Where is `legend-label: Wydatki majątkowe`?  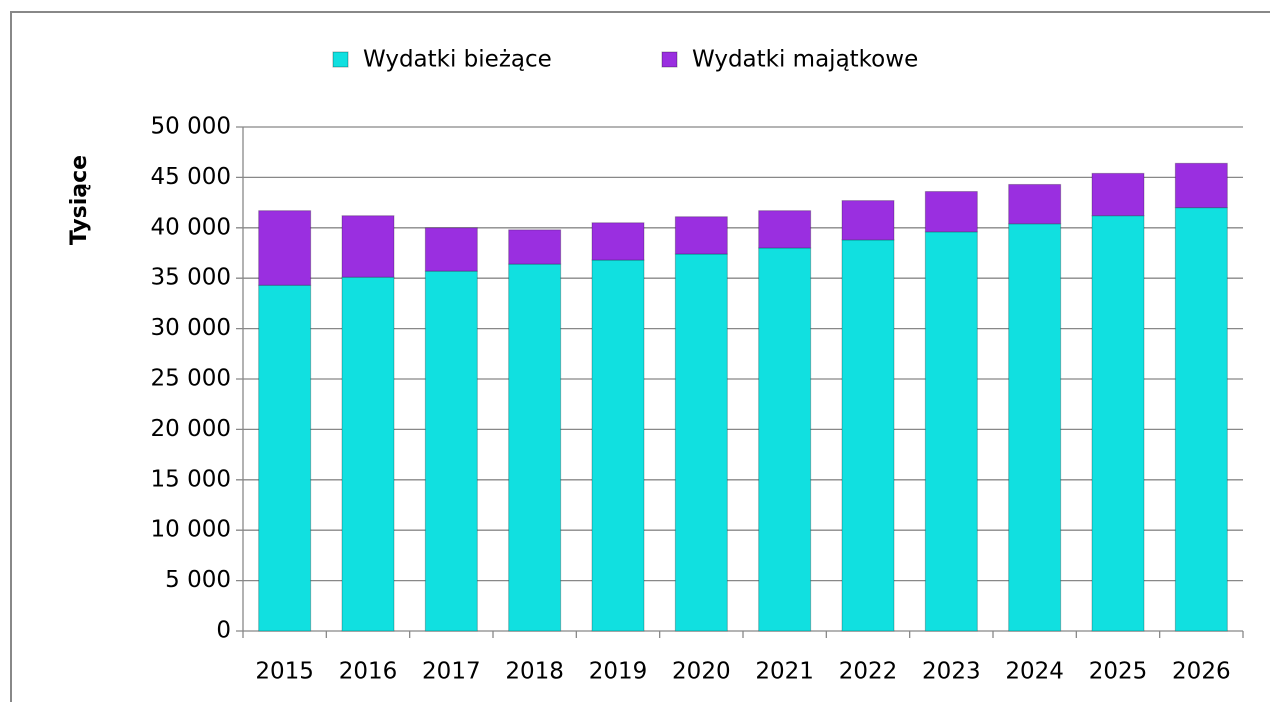
legend-label: Wydatki majątkowe is located at coordinates (805, 60).